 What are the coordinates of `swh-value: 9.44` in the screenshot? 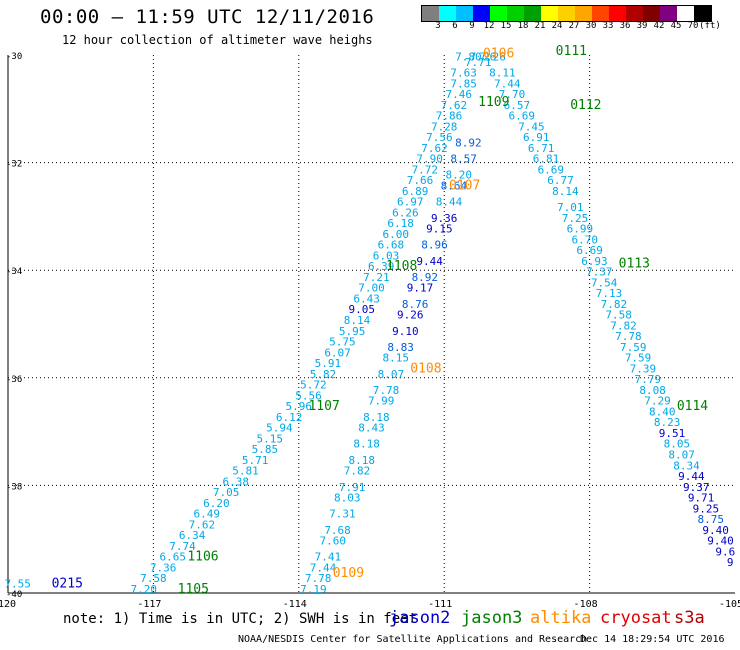 It's located at (691, 476).